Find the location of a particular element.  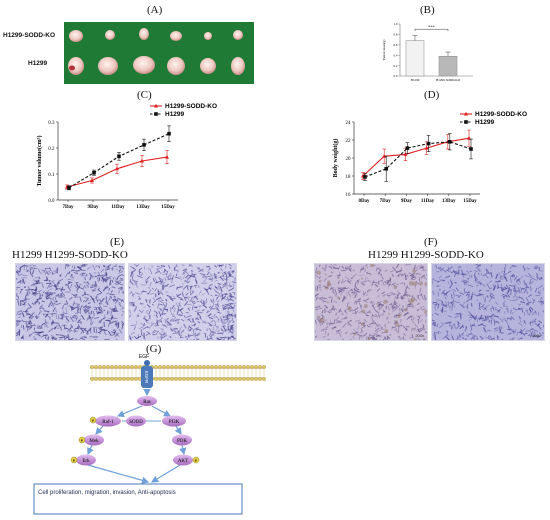

data-point is located at coordinates (407, 148).